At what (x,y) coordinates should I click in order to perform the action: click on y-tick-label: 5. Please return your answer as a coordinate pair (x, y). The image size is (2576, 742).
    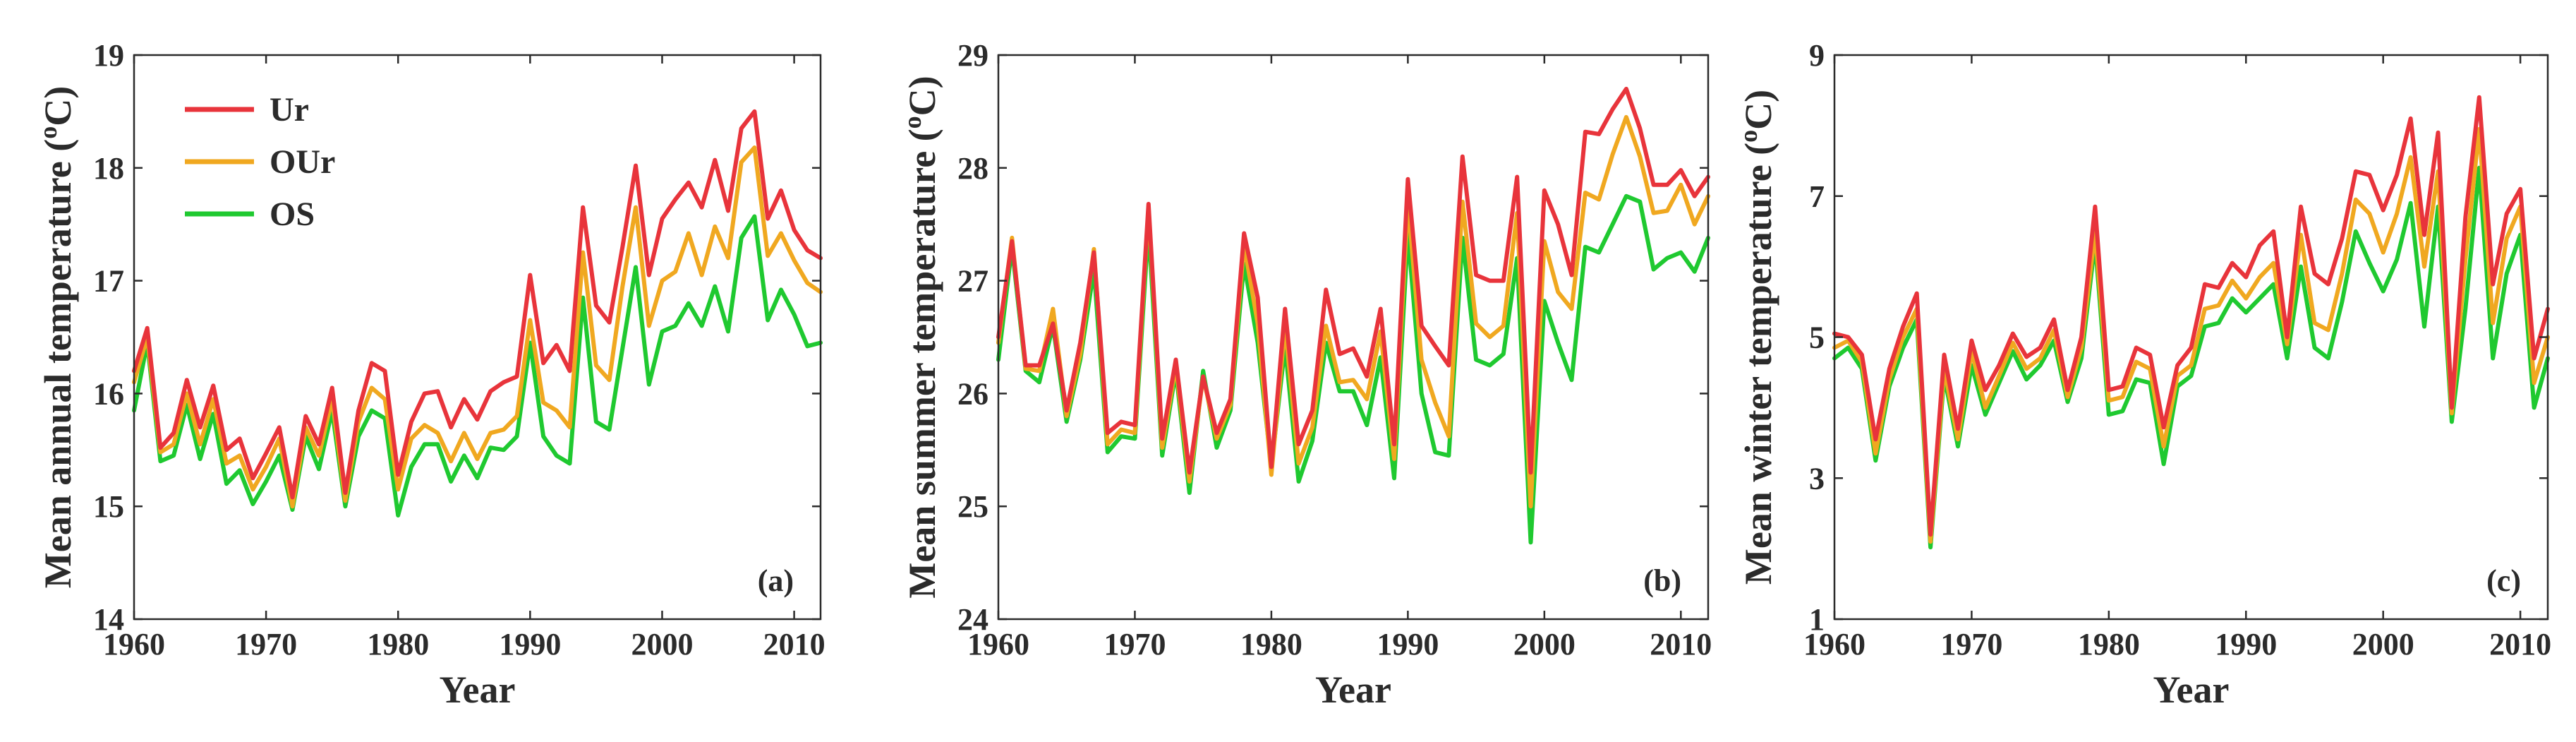
    Looking at the image, I should click on (1817, 338).